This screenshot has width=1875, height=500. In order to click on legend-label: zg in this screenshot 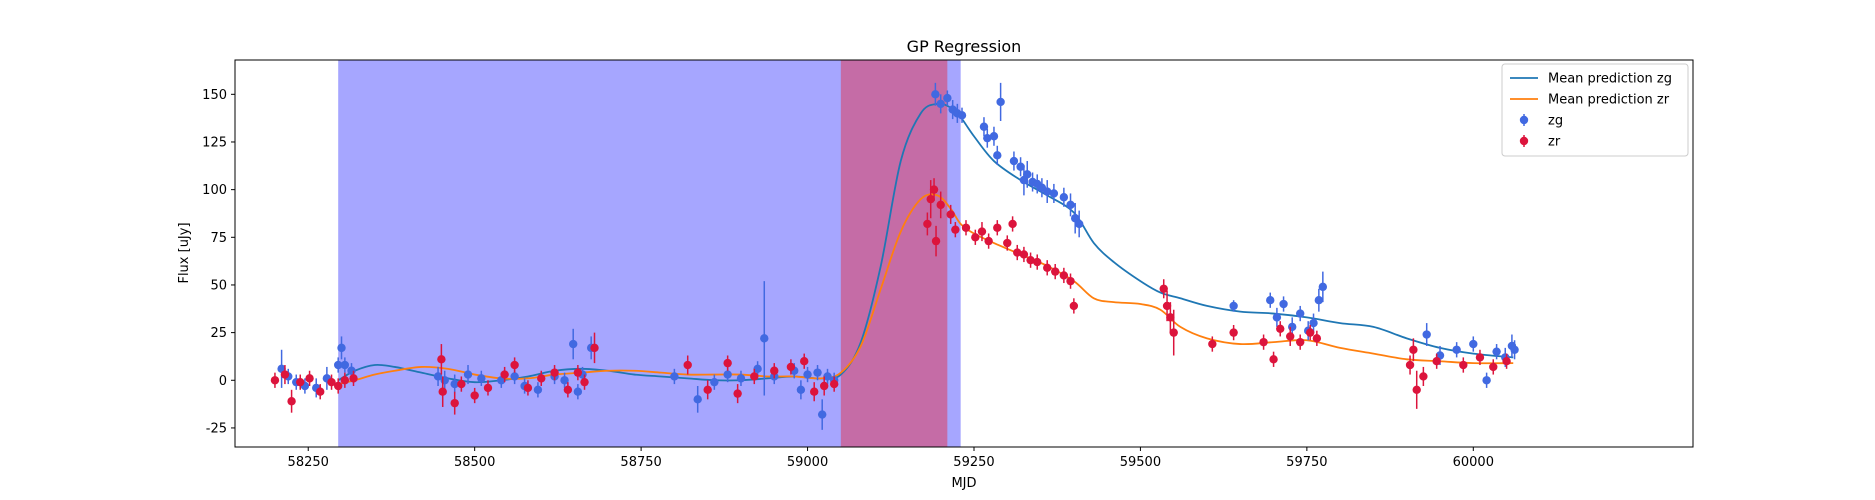, I will do `click(1555, 121)`.